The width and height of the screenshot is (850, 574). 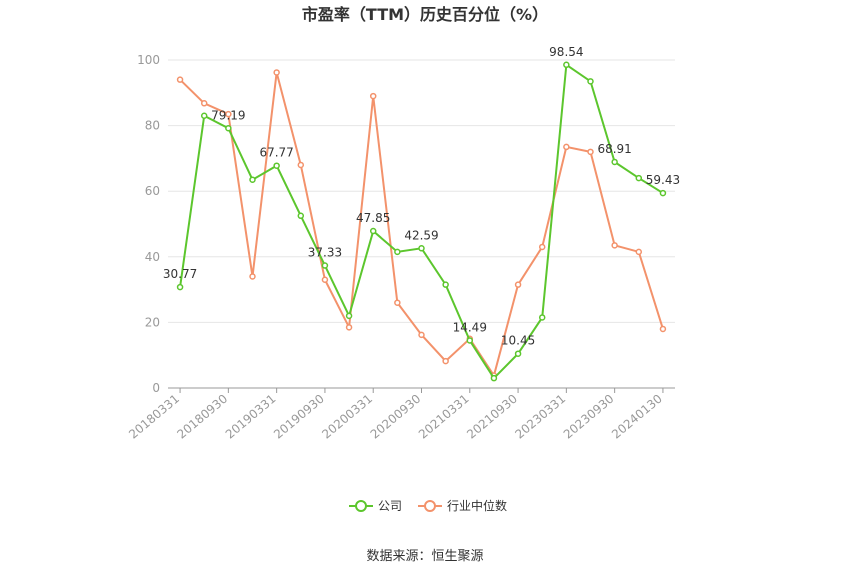 What do you see at coordinates (444, 417) in the screenshot?
I see `x-tick-label: 20210331` at bounding box center [444, 417].